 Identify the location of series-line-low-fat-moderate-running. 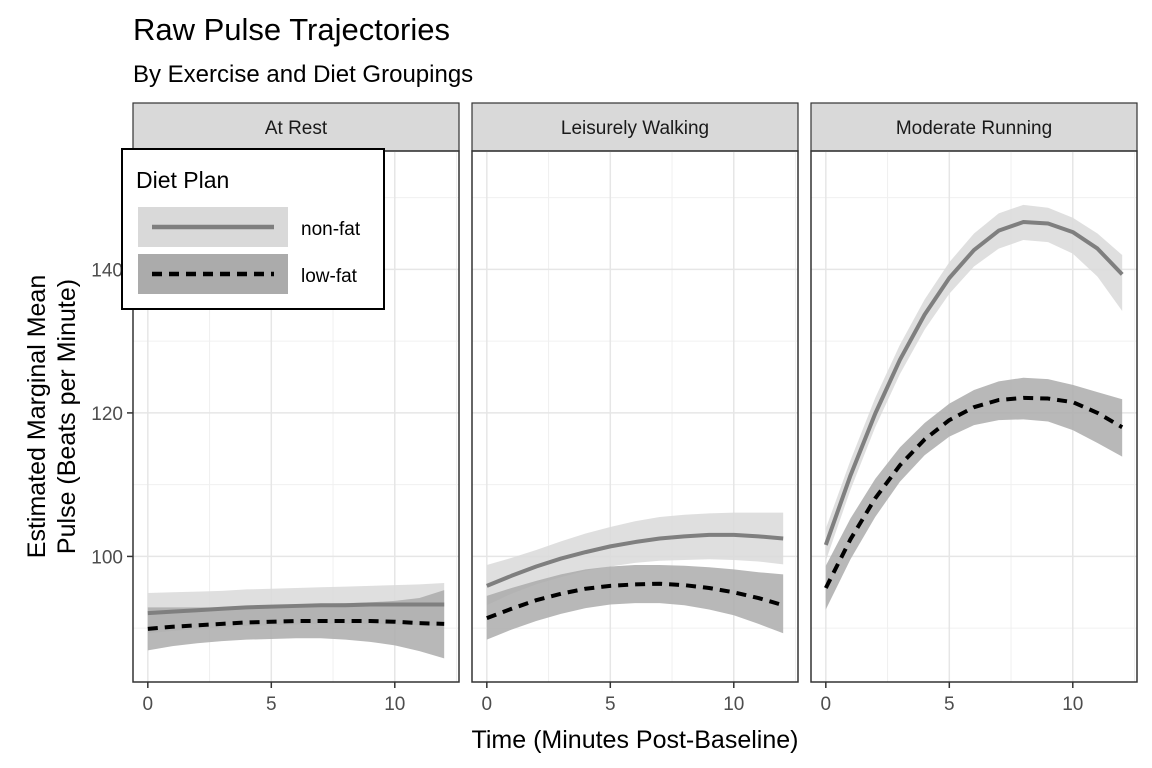
(974, 492).